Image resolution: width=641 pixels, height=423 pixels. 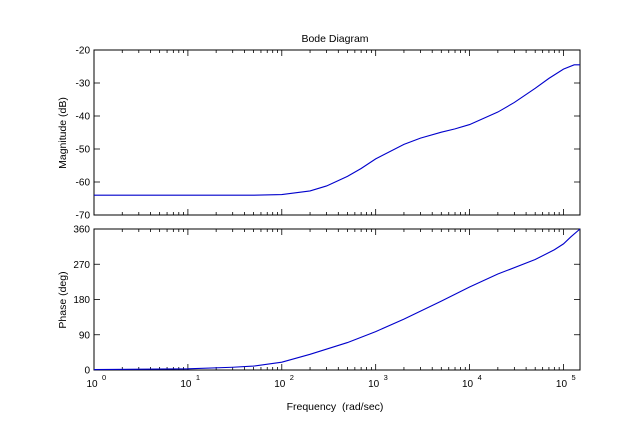 I want to click on phase-y-tick-label: 90, so click(x=85, y=335).